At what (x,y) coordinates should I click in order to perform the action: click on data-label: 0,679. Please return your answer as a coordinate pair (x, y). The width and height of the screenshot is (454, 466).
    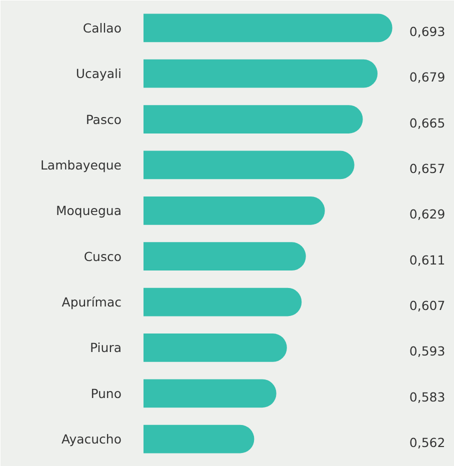
    Looking at the image, I should click on (427, 77).